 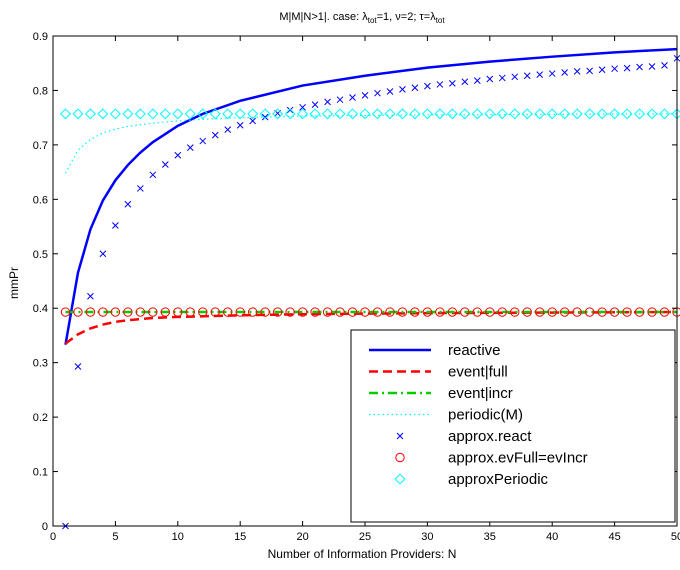 What do you see at coordinates (178, 537) in the screenshot?
I see `x-tick-label: 10` at bounding box center [178, 537].